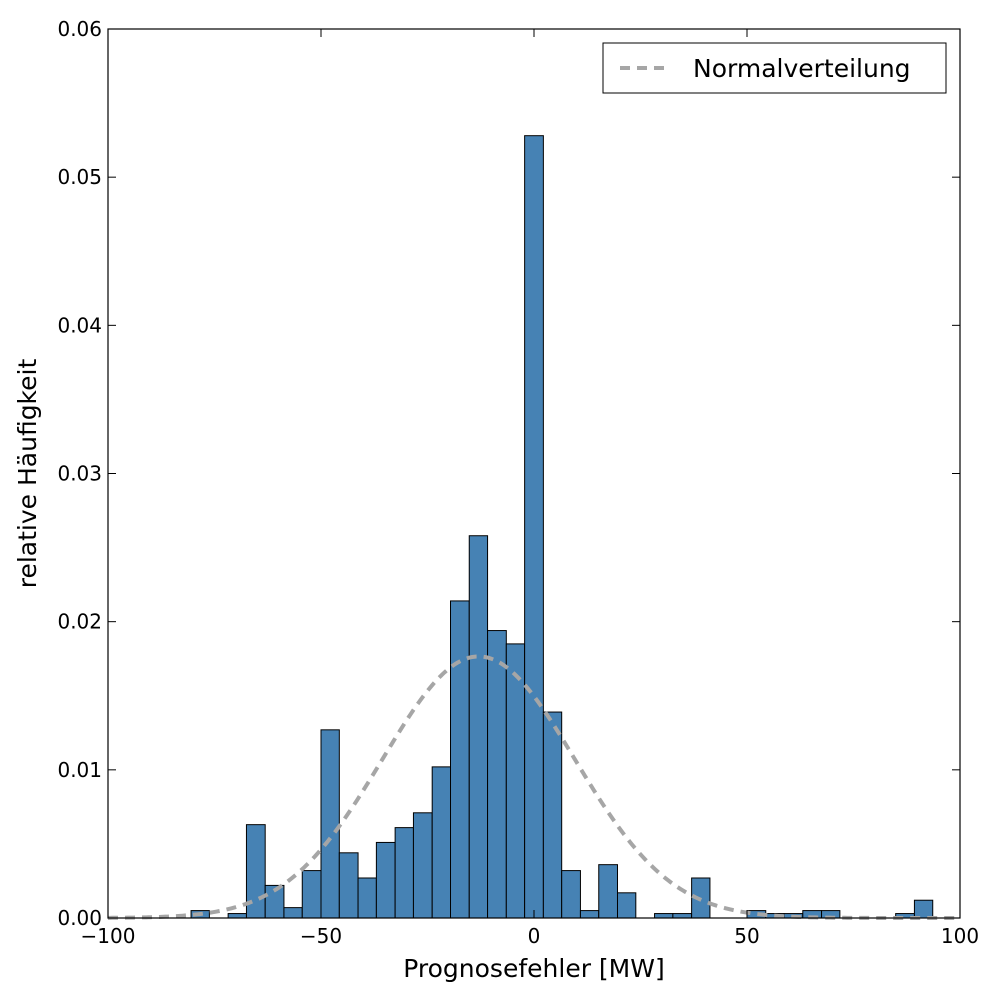 This screenshot has width=1000, height=997. Describe the element at coordinates (746, 936) in the screenshot. I see `x-tick-label-3: 50` at that location.